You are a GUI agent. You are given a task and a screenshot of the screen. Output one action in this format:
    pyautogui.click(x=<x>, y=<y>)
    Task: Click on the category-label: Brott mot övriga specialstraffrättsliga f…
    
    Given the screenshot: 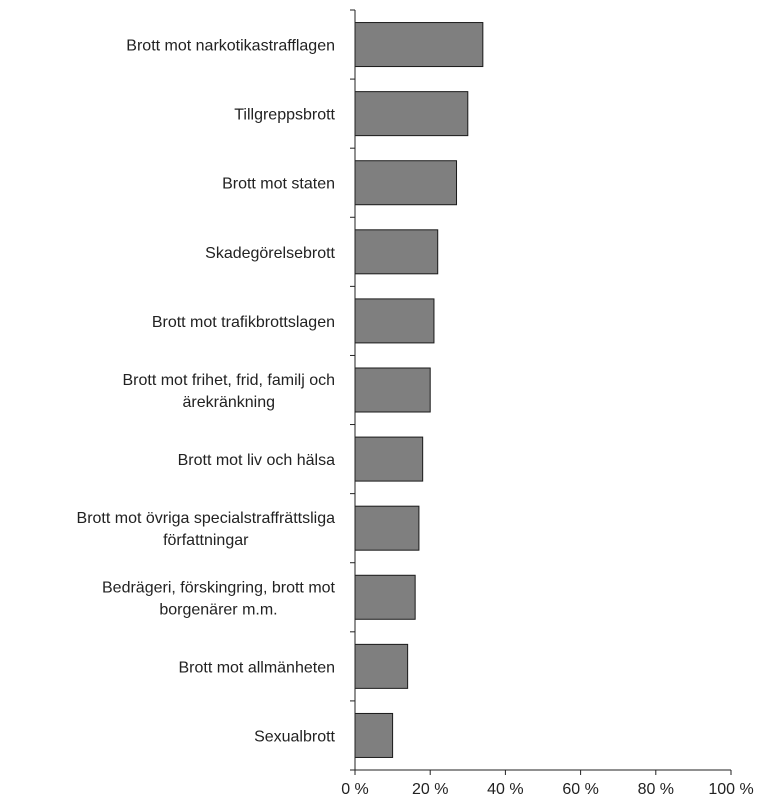 What is the action you would take?
    pyautogui.click(x=206, y=529)
    